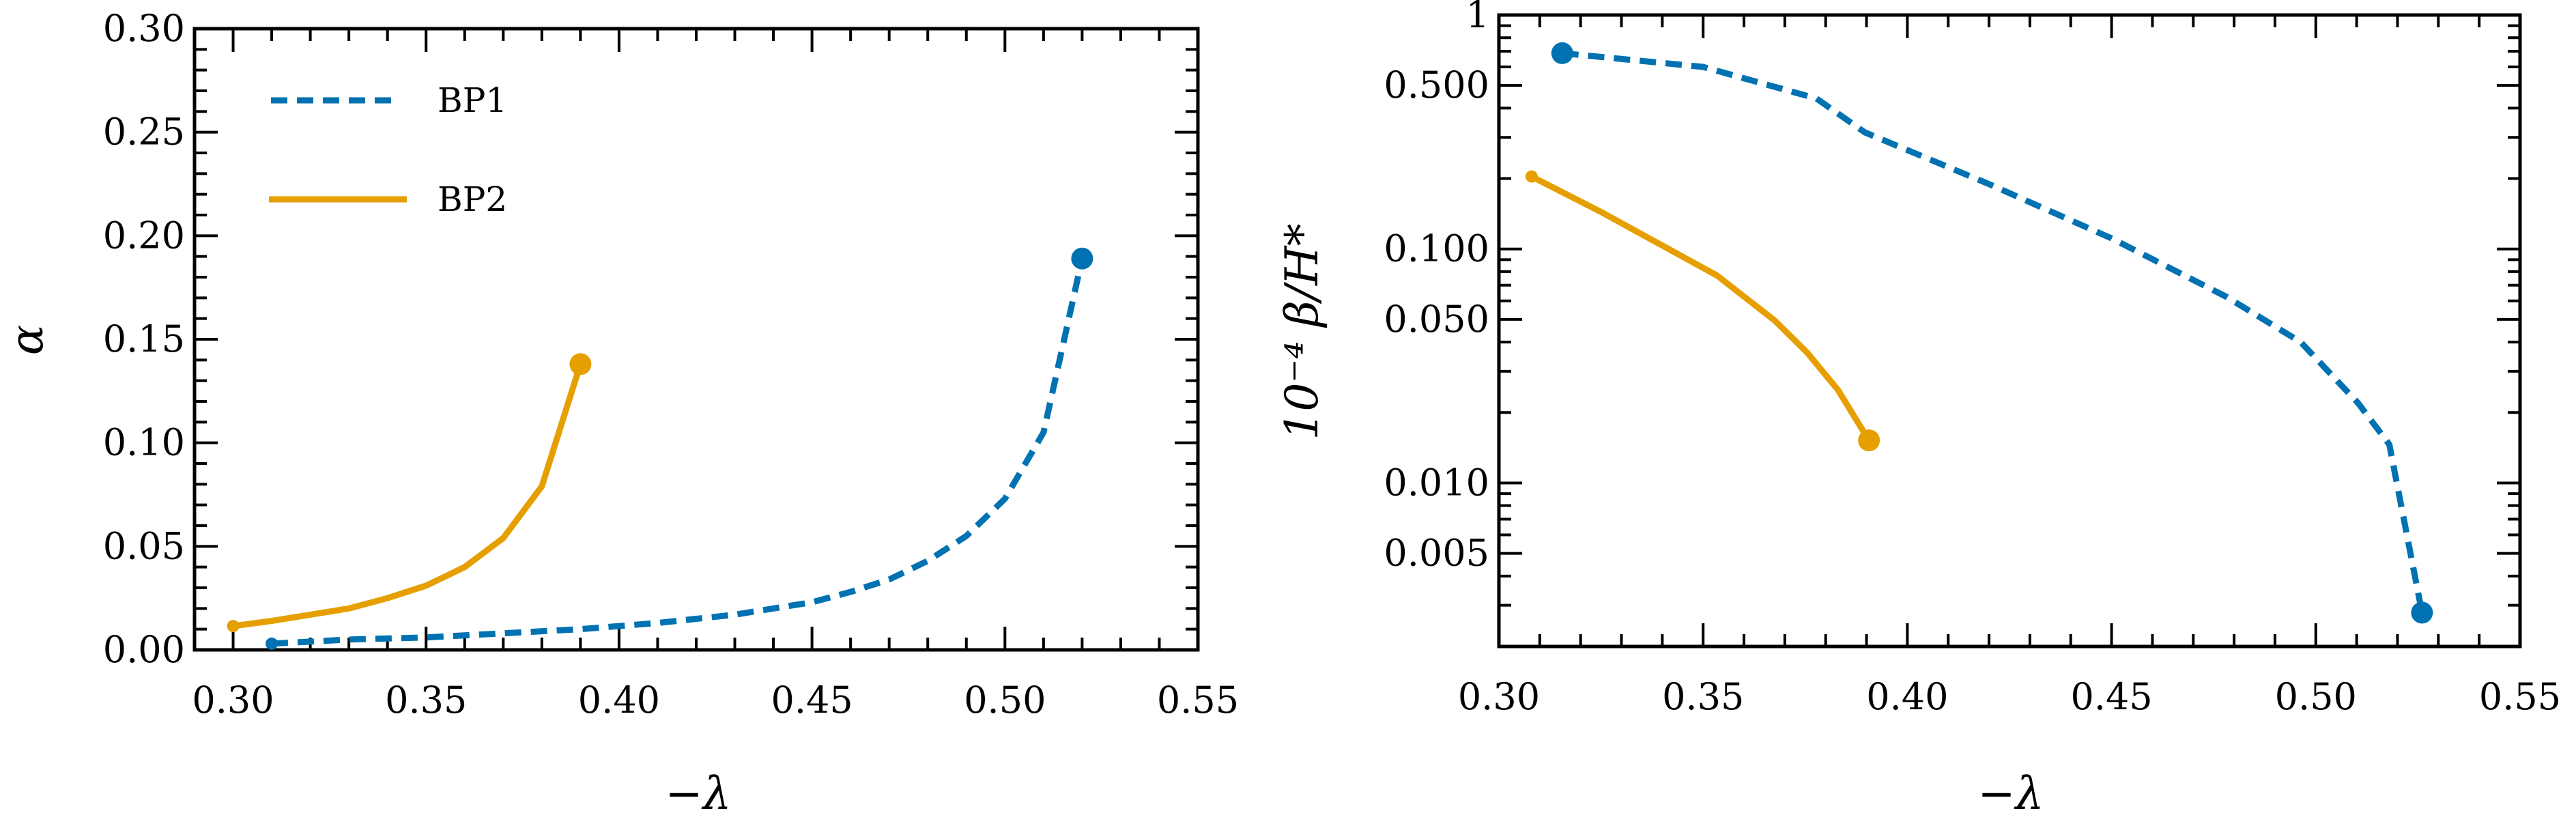 The image size is (2576, 826). What do you see at coordinates (144, 649) in the screenshot?
I see `y-tick-label: 0.00` at bounding box center [144, 649].